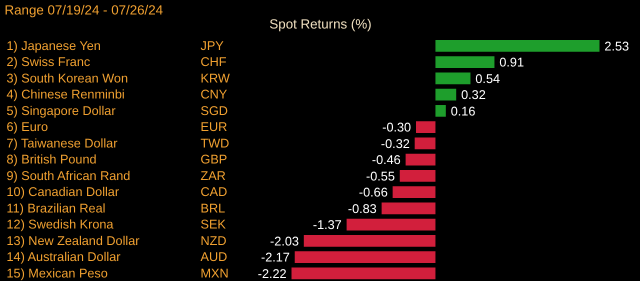 This screenshot has width=640, height=281. Describe the element at coordinates (214, 273) in the screenshot. I see `text: MXN` at that location.